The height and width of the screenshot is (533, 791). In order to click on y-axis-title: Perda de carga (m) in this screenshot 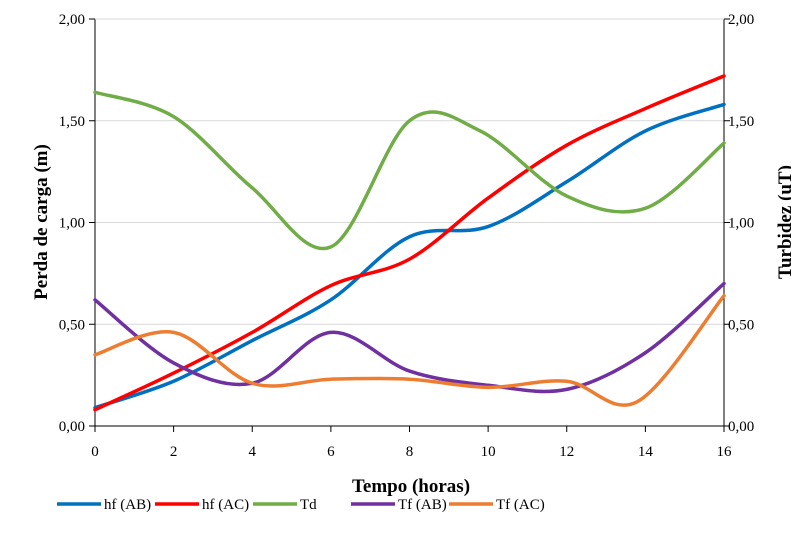, I will do `click(41, 222)`.